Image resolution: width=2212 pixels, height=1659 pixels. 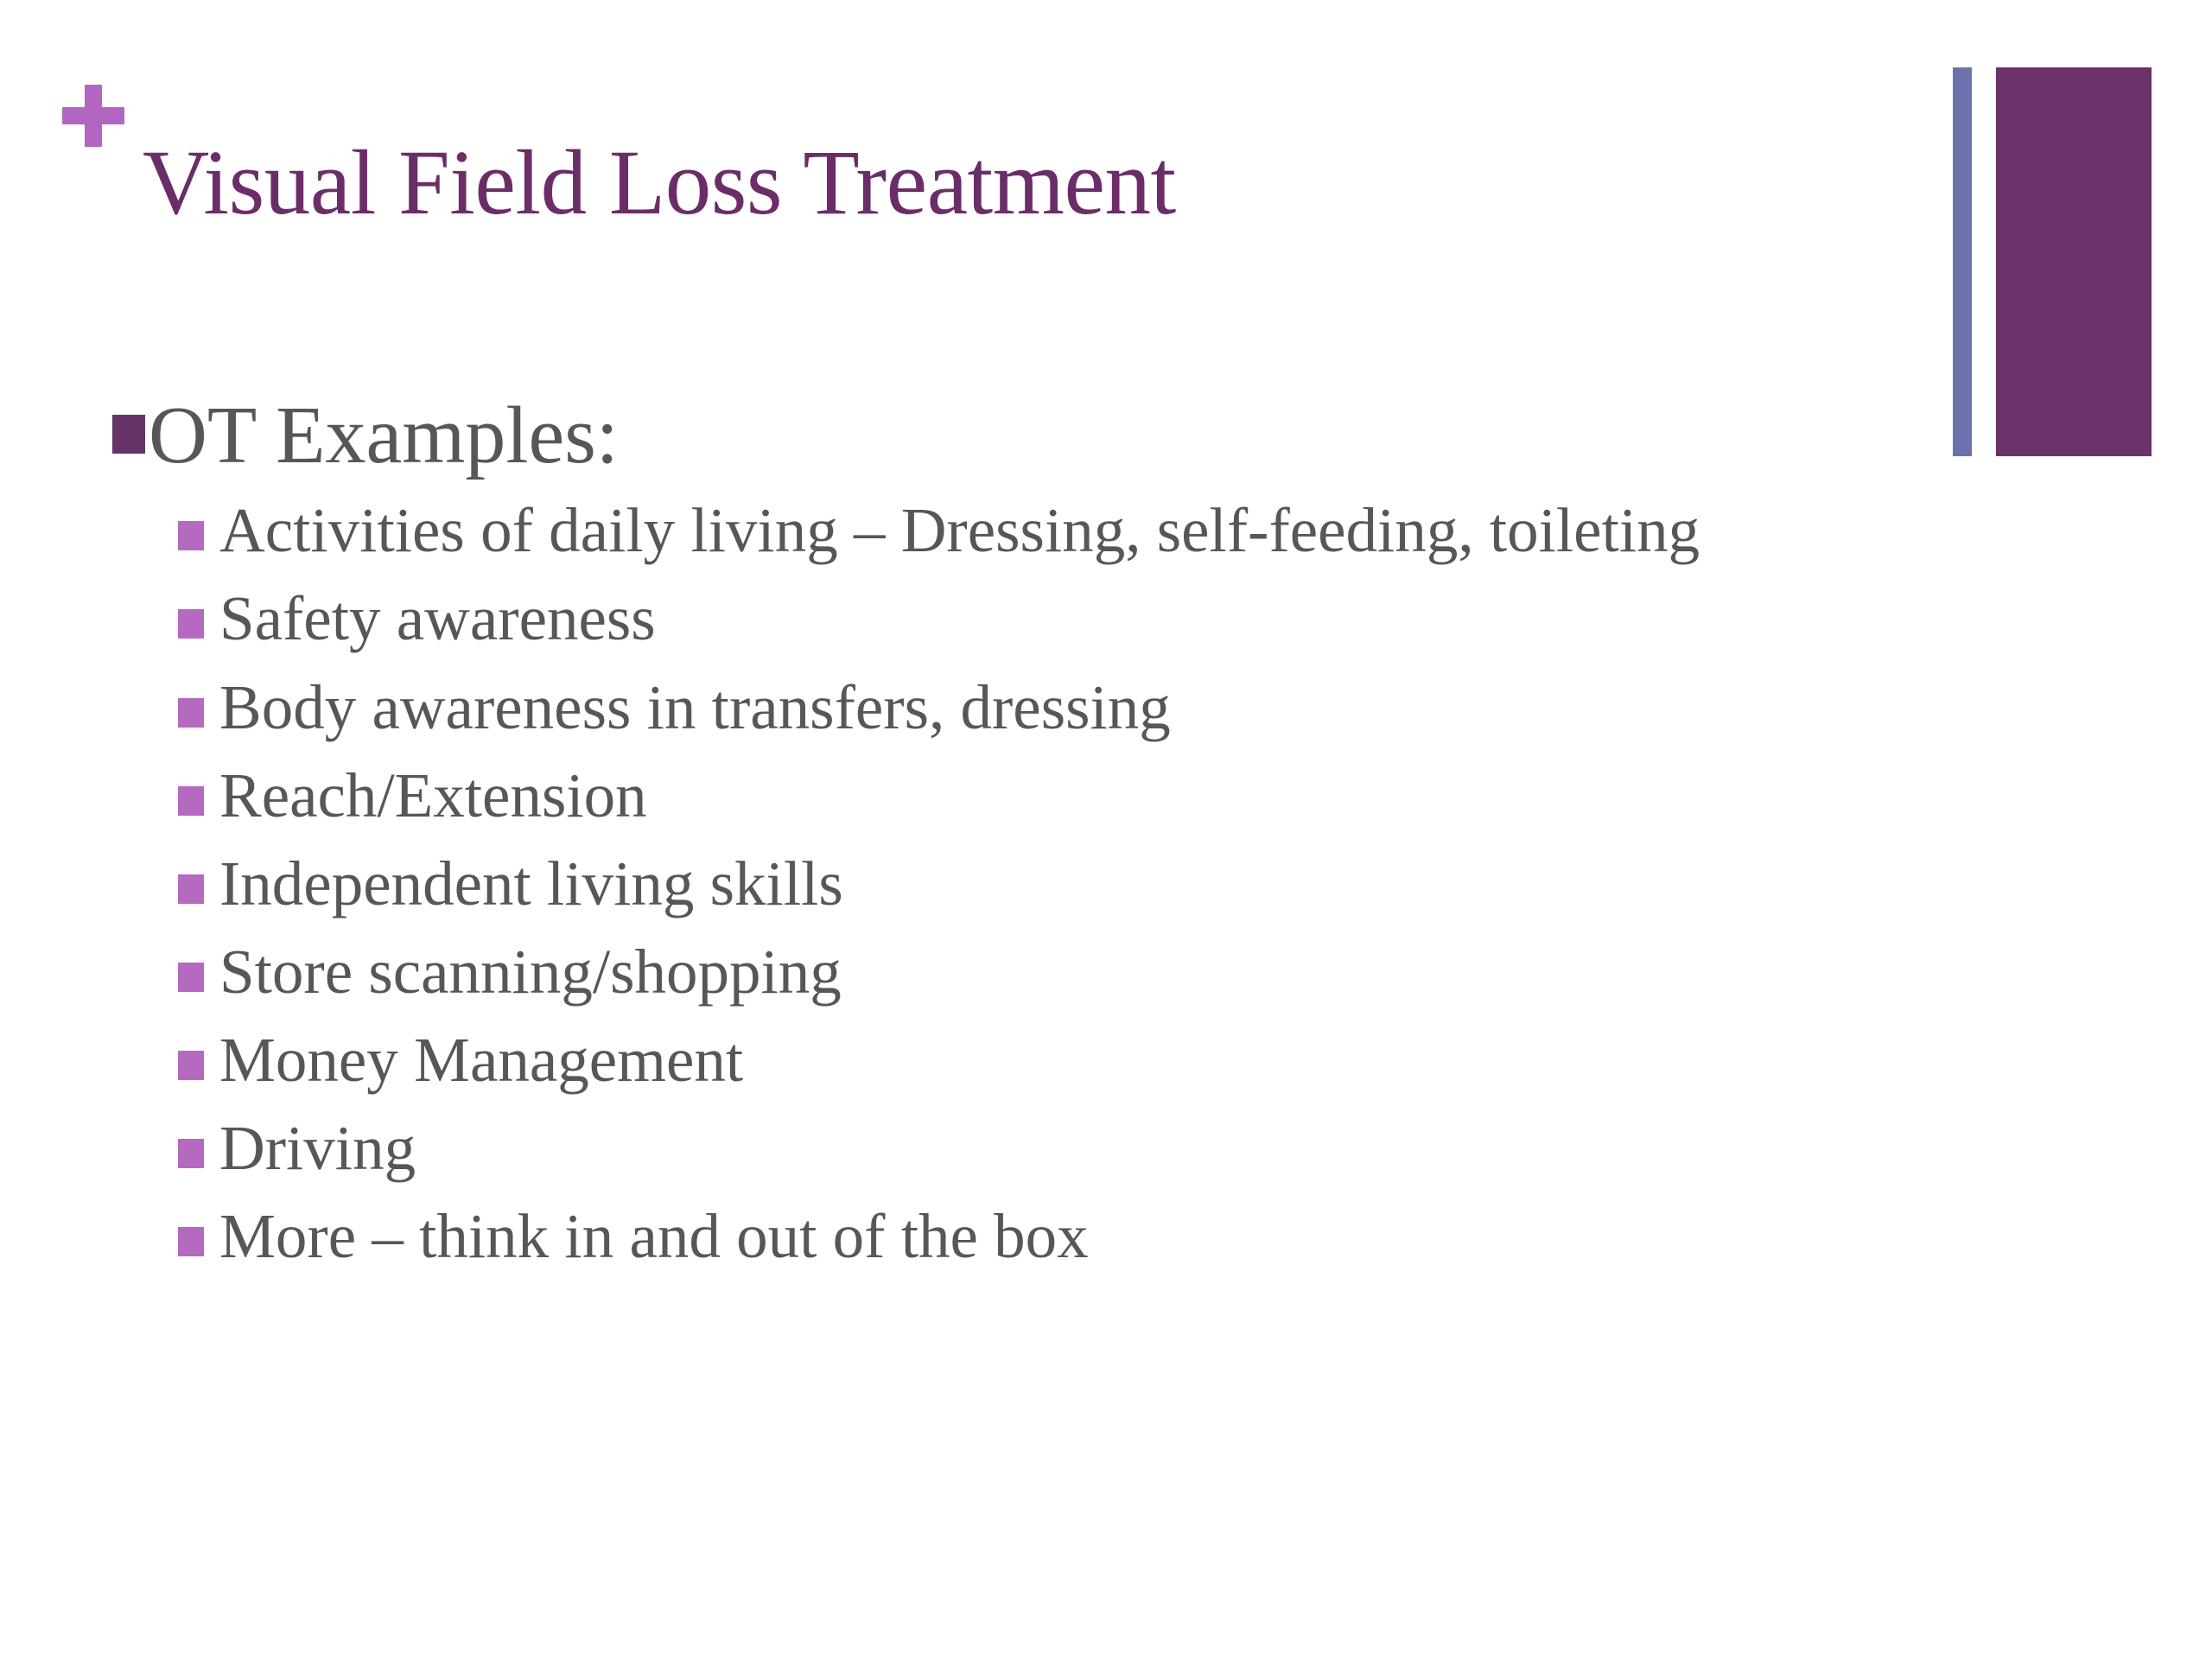 I want to click on list-item: Driving, so click(x=1134, y=1148).